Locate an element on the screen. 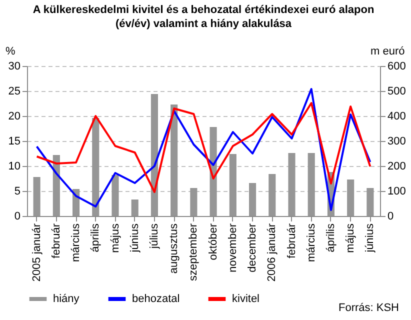 The width and height of the screenshot is (411, 320). y2-tick-label: 300 is located at coordinates (397, 142).